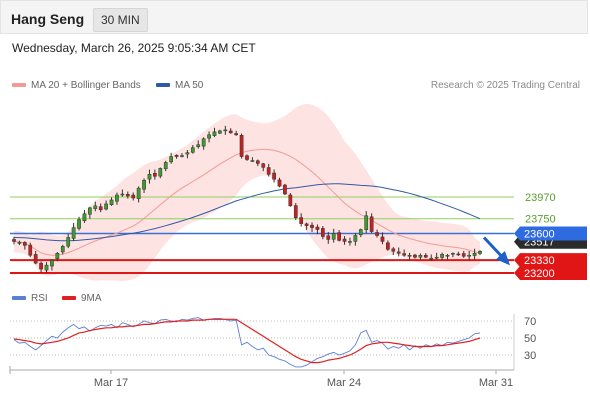 This screenshot has width=590, height=400. I want to click on level-tag-23200-bg, so click(550, 273).